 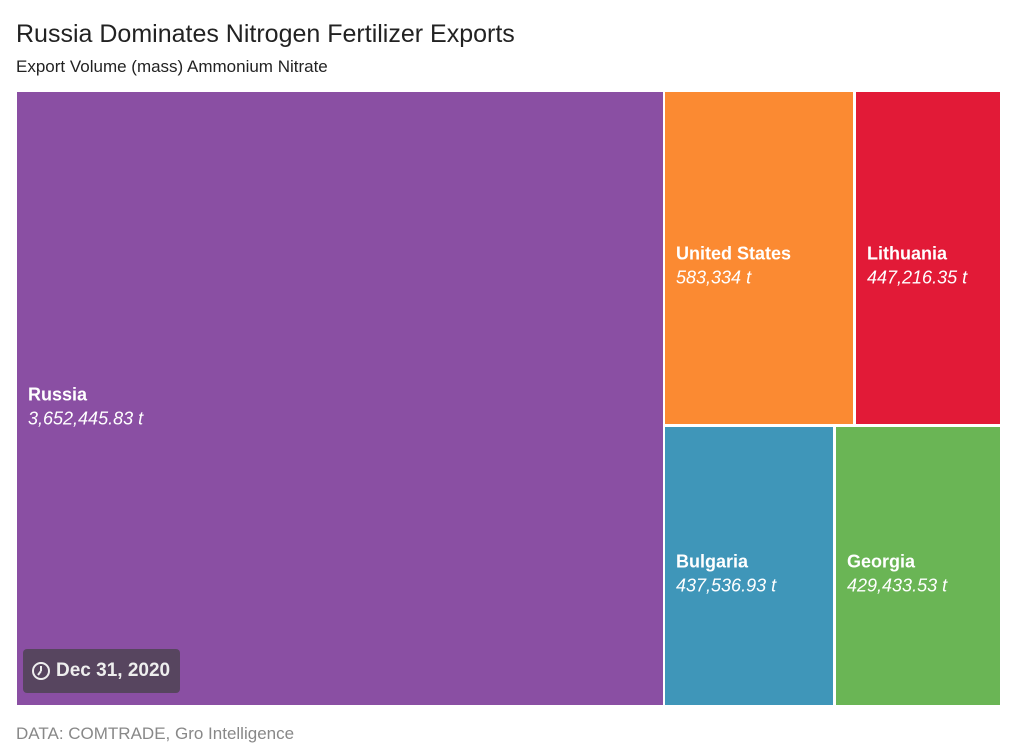 I want to click on tile-name: Lithuania, so click(x=907, y=253).